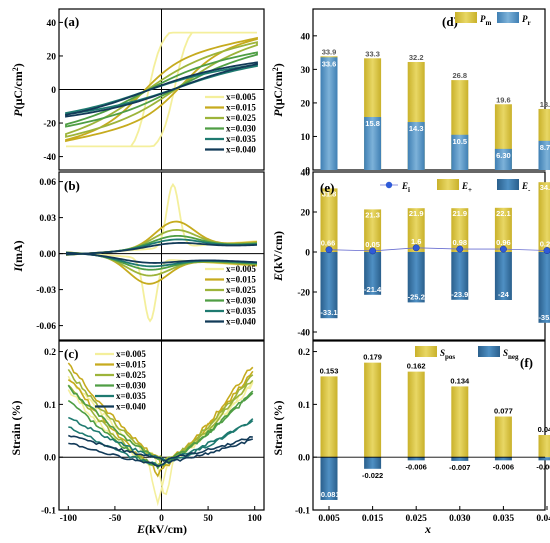 The width and height of the screenshot is (550, 543). Describe the element at coordinates (460, 380) in the screenshot. I see `panel-f-label-Spos: 0.134` at that location.